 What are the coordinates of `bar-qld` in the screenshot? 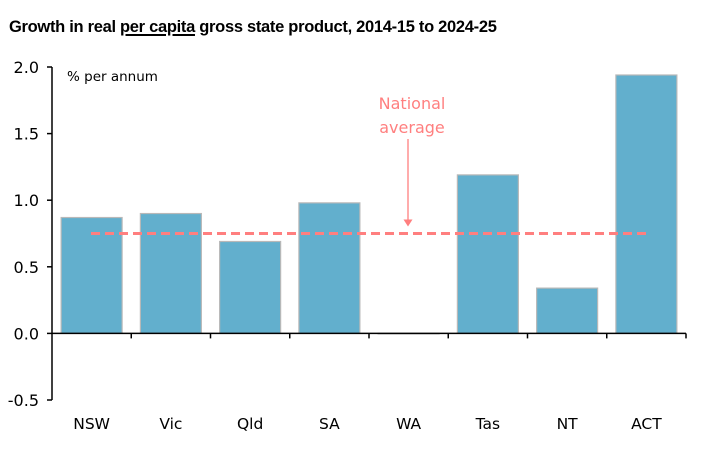 It's located at (250, 287).